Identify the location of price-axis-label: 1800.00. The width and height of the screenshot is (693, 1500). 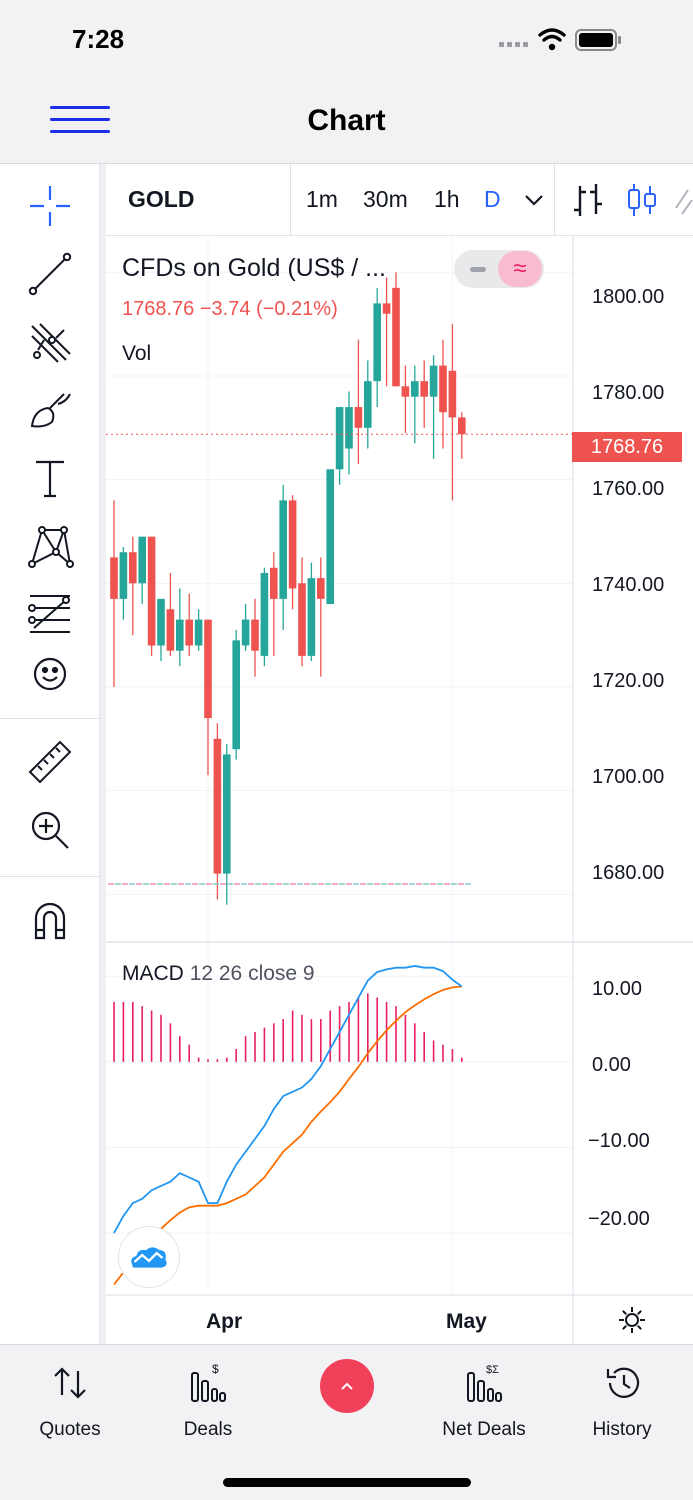
(628, 297).